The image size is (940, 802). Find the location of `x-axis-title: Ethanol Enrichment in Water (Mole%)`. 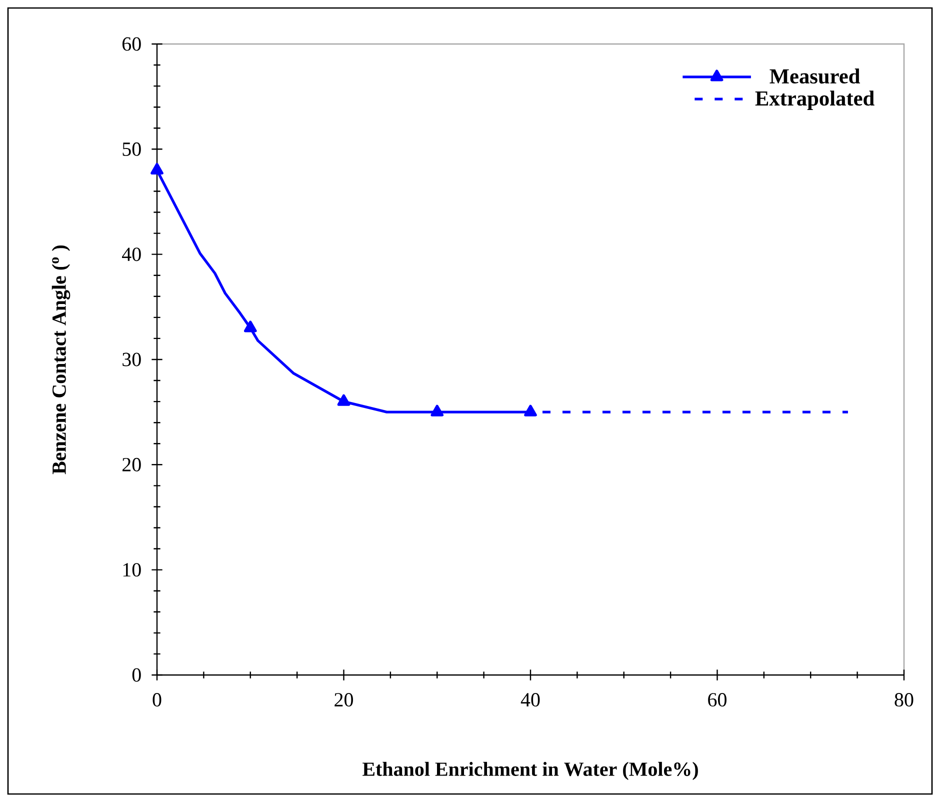

x-axis-title: Ethanol Enrichment in Water (Mole%) is located at coordinates (530, 771).